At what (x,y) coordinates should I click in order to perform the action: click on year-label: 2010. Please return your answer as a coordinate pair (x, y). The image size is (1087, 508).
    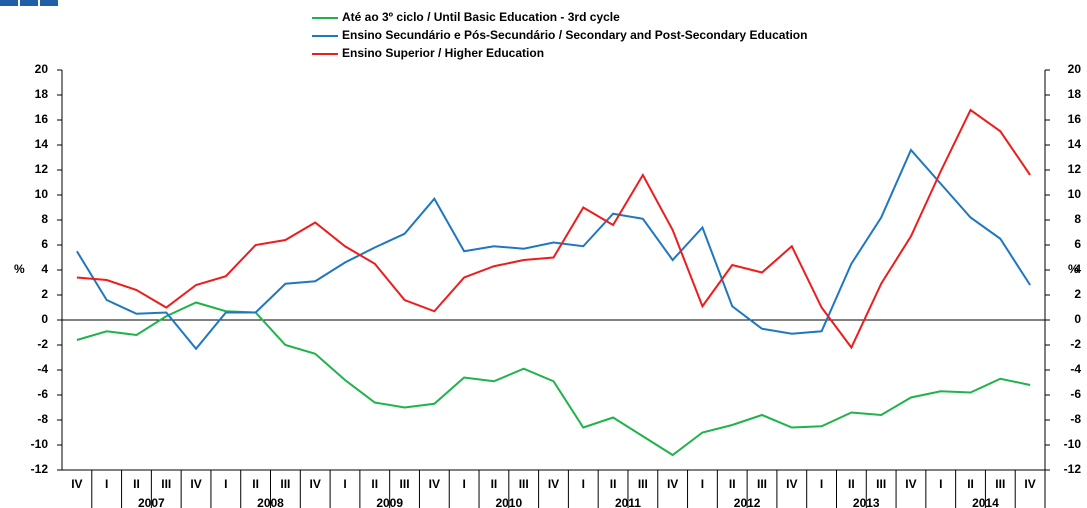
    Looking at the image, I should click on (508, 502).